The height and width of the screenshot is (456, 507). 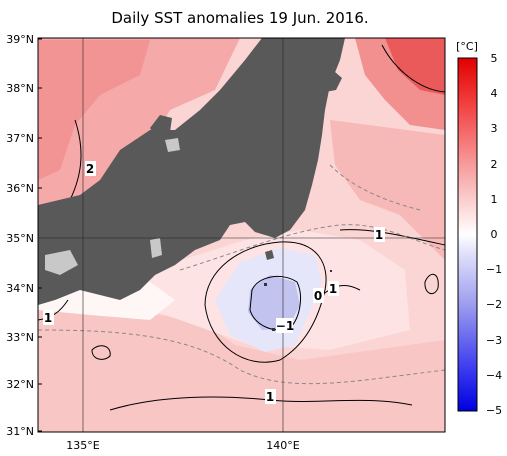 I want to click on lat-label: 32°N, so click(x=20, y=384).